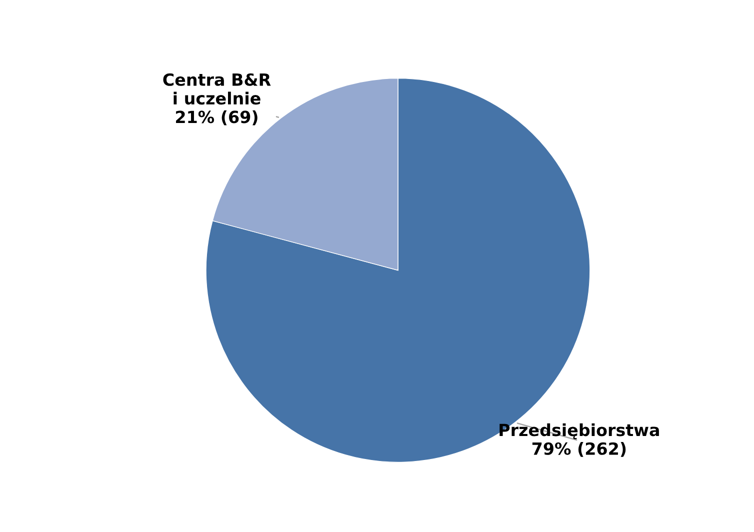  Describe the element at coordinates (217, 89) in the screenshot. I see `slice-label: Centra B&R i uczelnie` at that location.